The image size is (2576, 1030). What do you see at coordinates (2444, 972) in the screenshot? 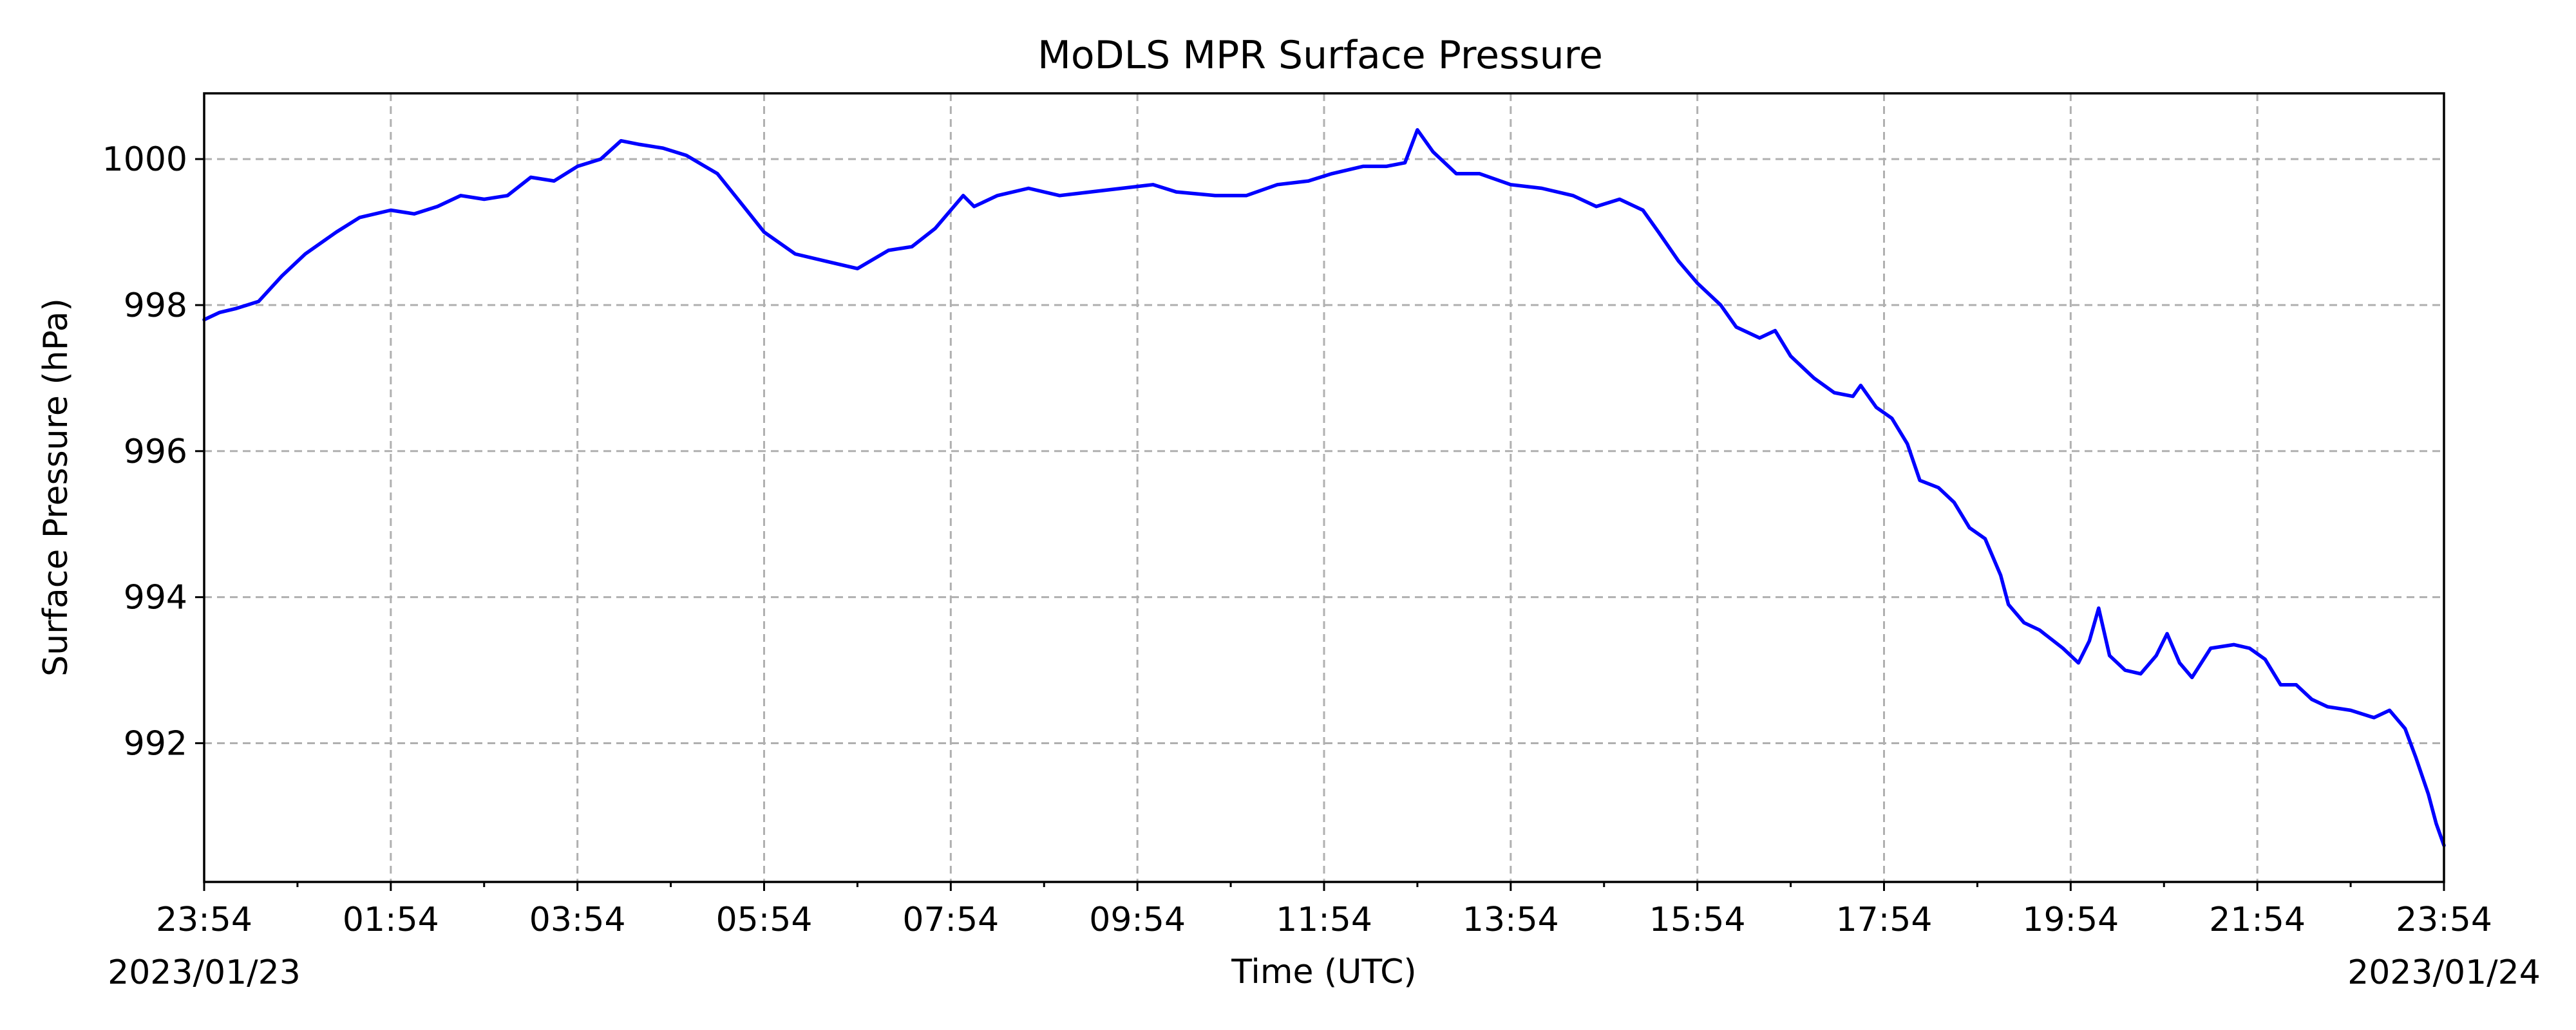
I see `x-tick-date-label: 2023/01/24` at bounding box center [2444, 972].